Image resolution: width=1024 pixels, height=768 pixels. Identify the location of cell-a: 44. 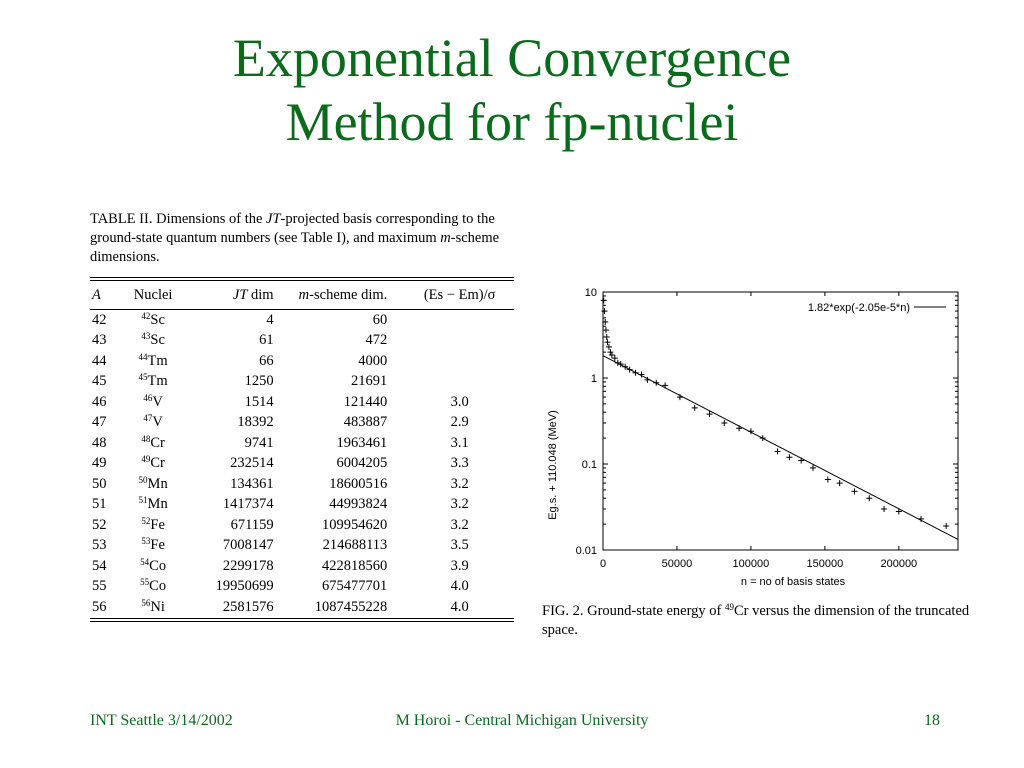
(99, 360).